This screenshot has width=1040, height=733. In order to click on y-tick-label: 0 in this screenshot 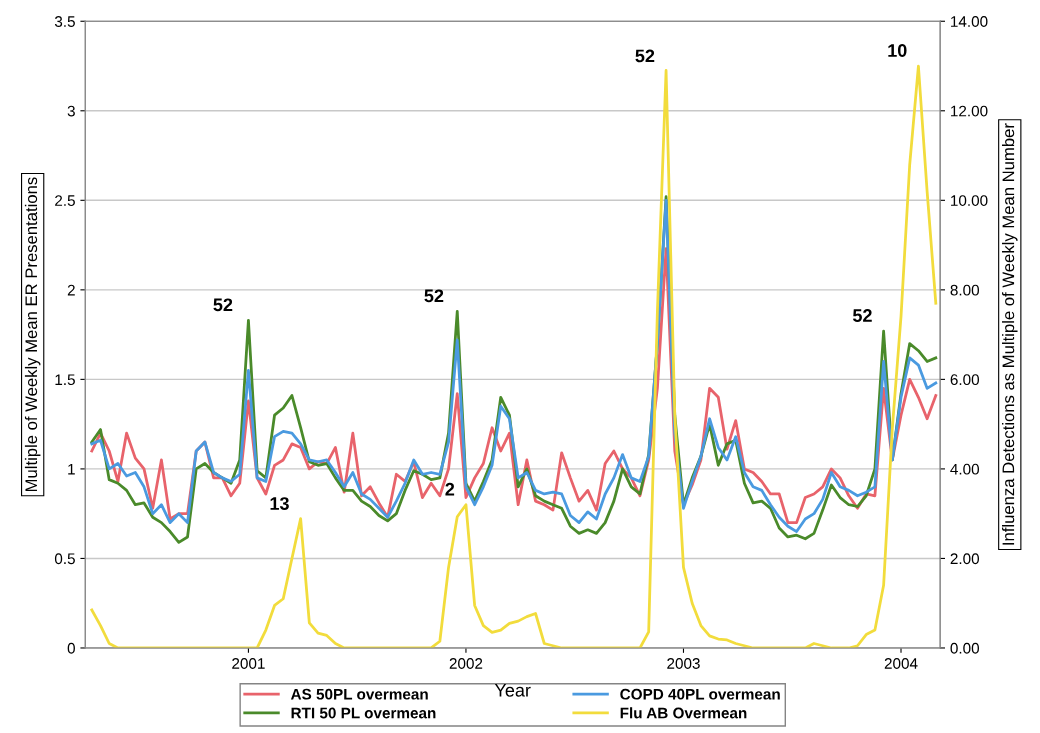, I will do `click(71, 648)`.